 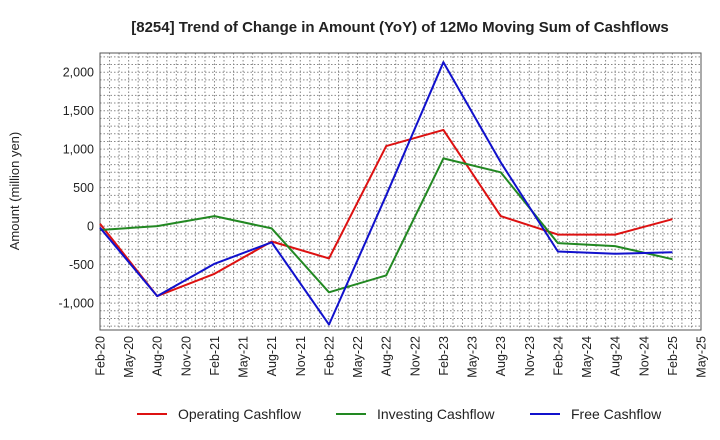 I want to click on x-tick-label: May-25, so click(x=702, y=357).